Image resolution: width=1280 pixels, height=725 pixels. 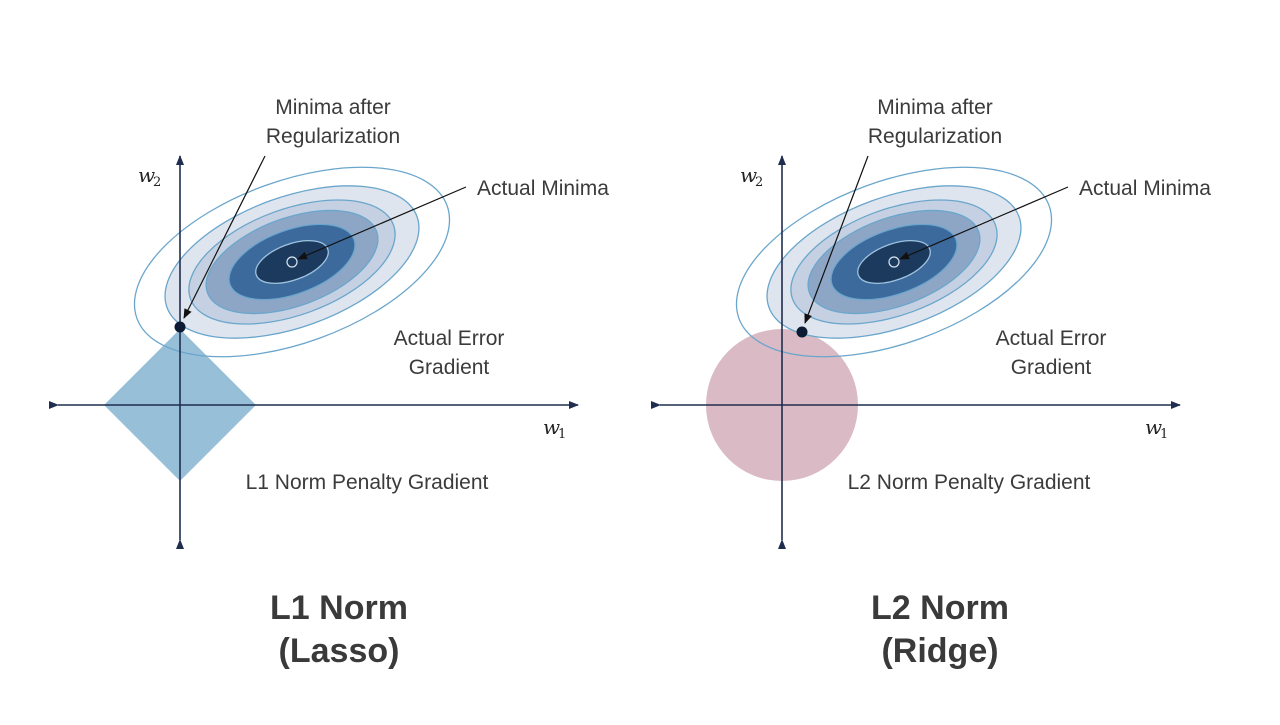 What do you see at coordinates (180, 327) in the screenshot?
I see `l1-regularized-minima-point` at bounding box center [180, 327].